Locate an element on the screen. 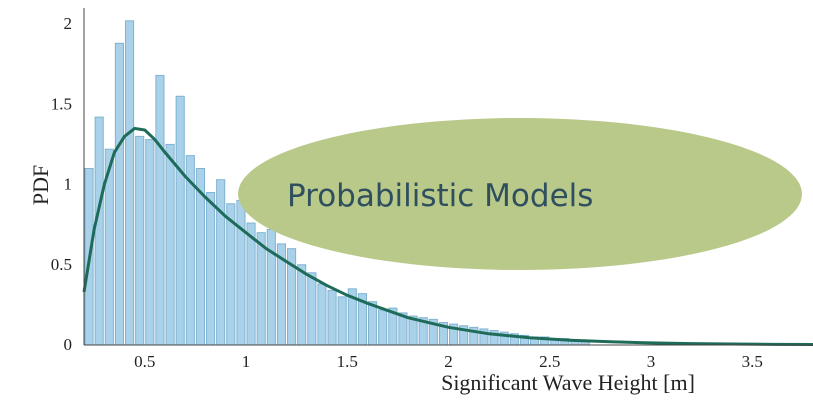  x-tick-label: 0.5 is located at coordinates (144, 361).